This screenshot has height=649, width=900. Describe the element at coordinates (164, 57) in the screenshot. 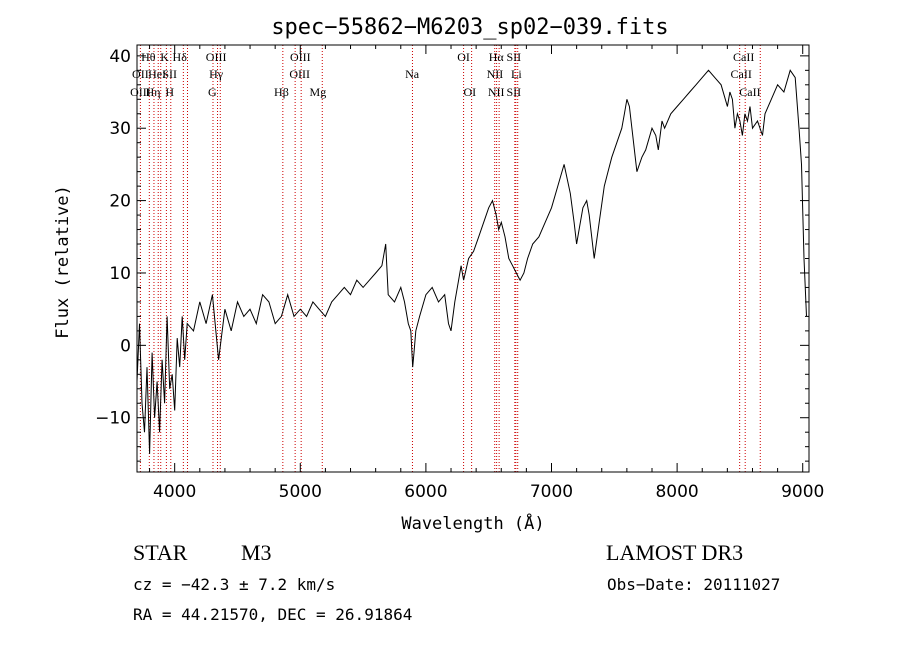

I see `line-label-4: K` at that location.